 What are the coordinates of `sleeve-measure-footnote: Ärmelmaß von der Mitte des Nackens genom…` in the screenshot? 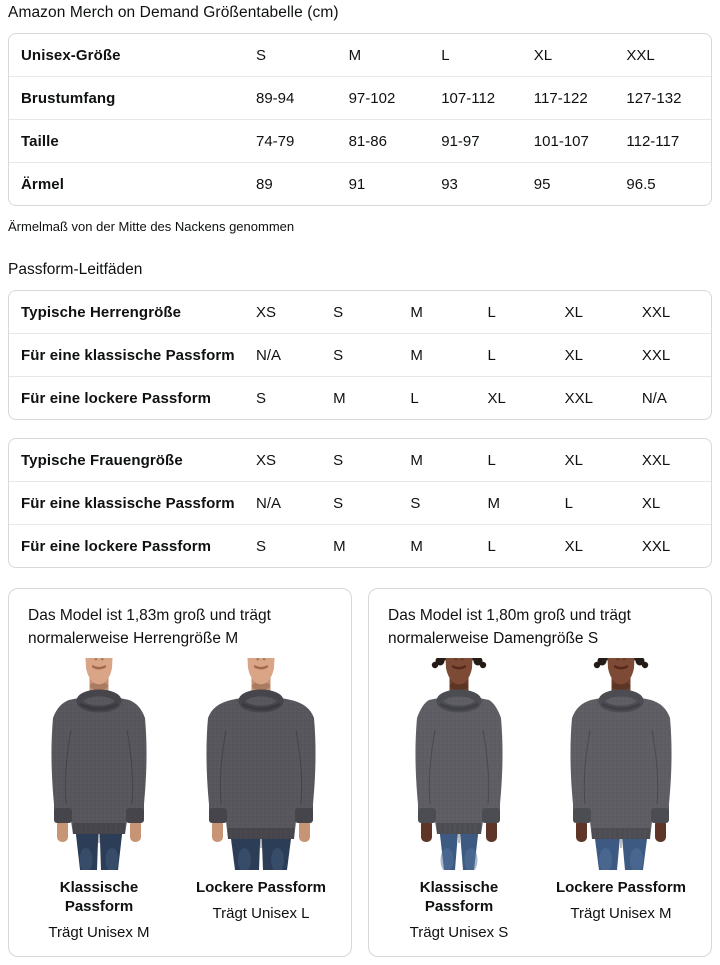 It's located at (151, 226).